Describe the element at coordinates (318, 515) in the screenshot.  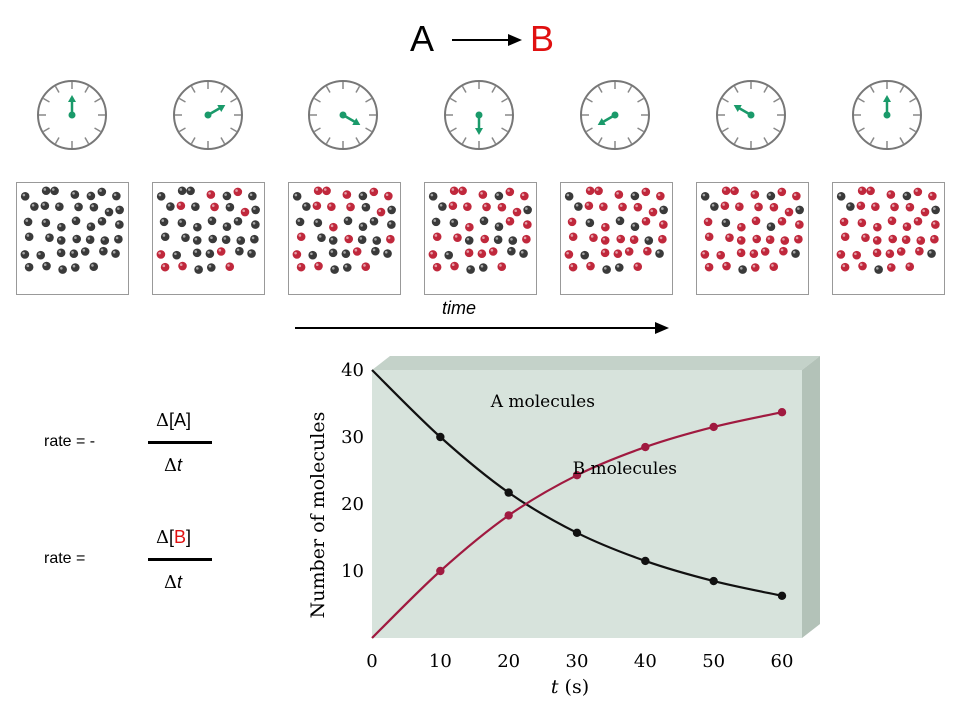
I see `y-axis-label: Number of molecules` at that location.